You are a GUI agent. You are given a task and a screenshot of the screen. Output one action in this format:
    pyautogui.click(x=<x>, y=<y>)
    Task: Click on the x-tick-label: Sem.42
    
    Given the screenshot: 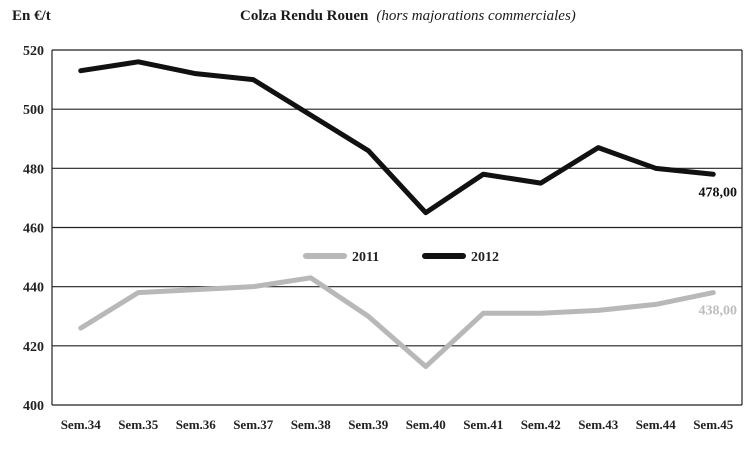 What is the action you would take?
    pyautogui.click(x=541, y=424)
    